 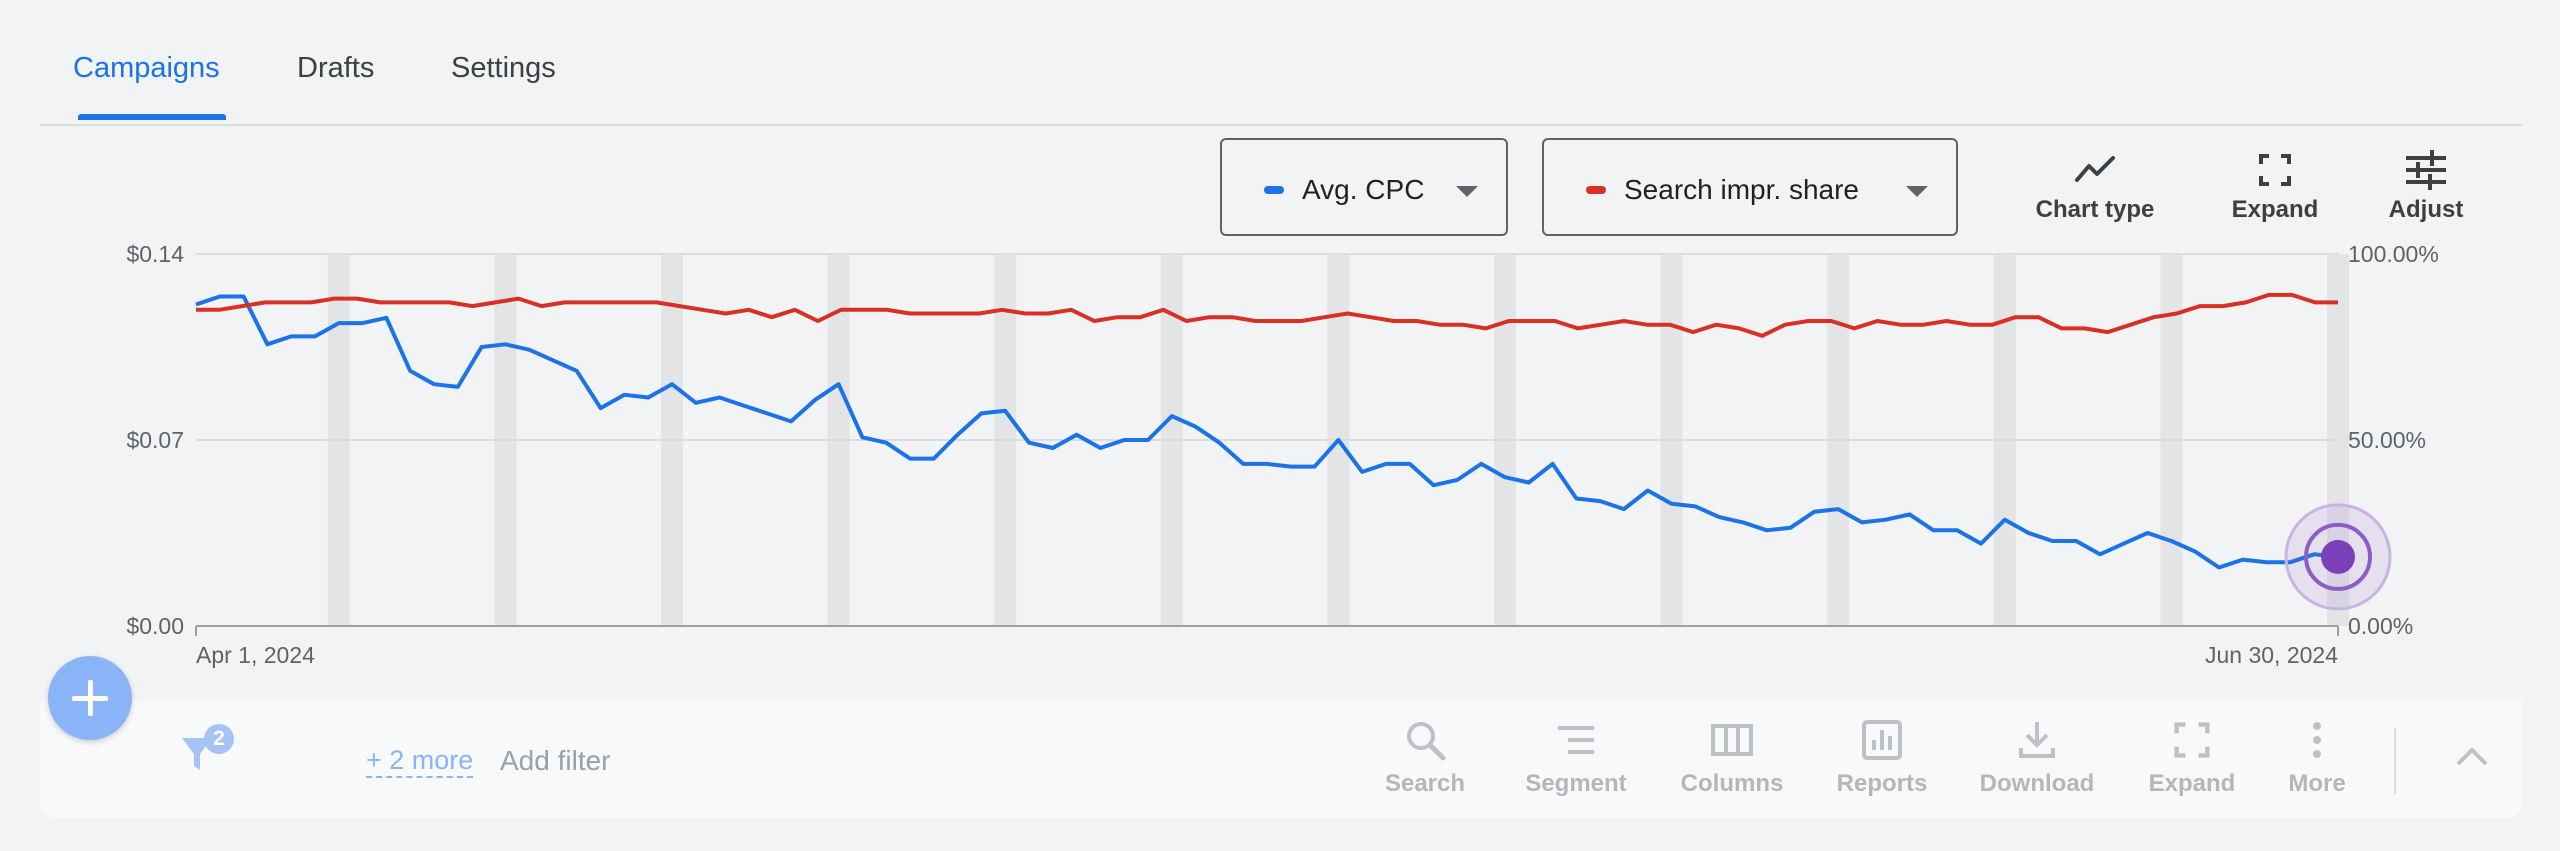 I want to click on search-icon, so click(x=1426, y=741).